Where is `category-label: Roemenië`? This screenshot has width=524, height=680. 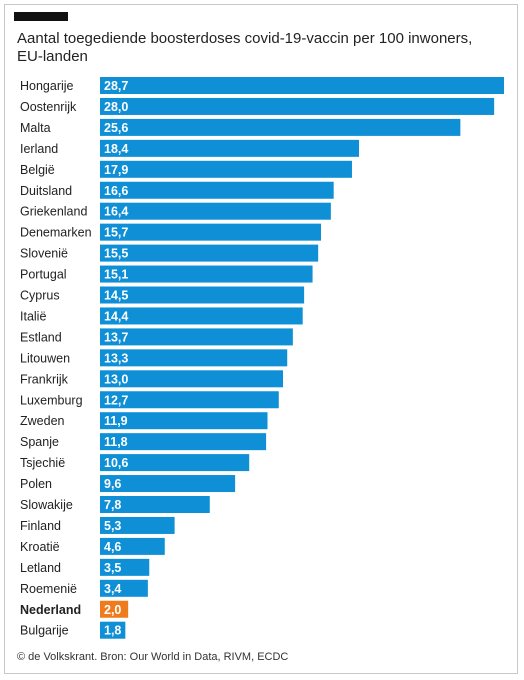 category-label: Roemenië is located at coordinates (48, 589).